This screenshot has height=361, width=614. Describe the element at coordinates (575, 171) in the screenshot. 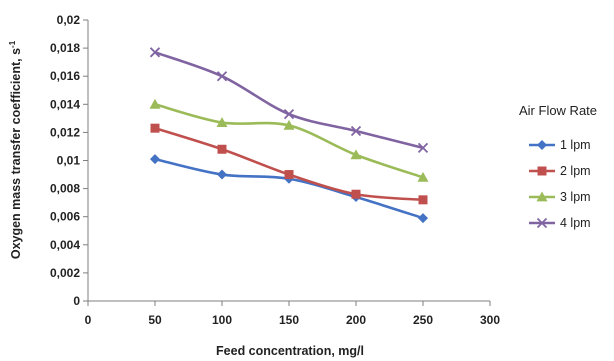

I see `legend-label: 2 lpm` at that location.